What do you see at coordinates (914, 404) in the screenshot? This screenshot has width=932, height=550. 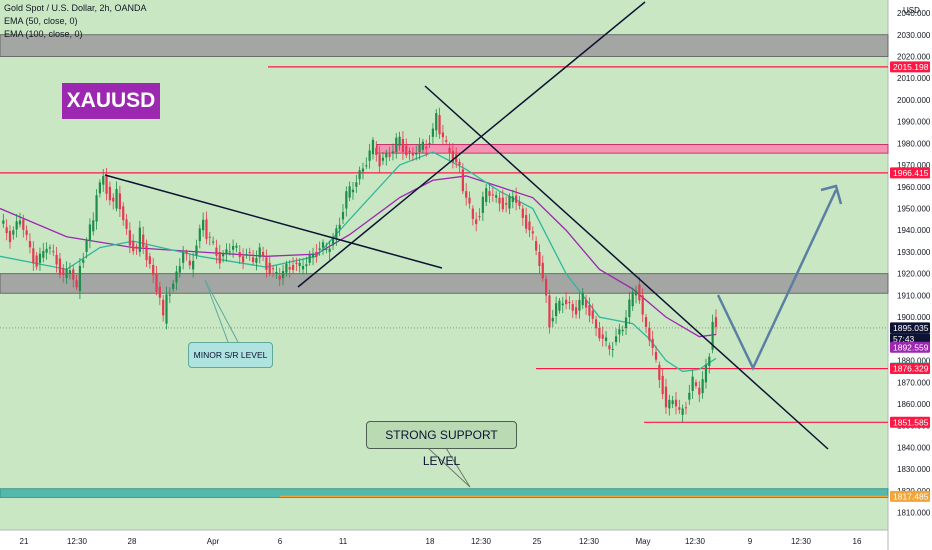 I see `price-tick-label: 1860.000` at bounding box center [914, 404].